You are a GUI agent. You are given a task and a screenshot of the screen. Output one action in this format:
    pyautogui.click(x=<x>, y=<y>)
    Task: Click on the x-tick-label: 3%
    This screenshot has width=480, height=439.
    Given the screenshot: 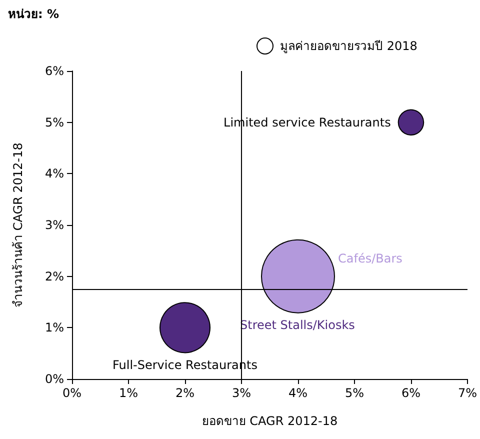 What is the action you would take?
    pyautogui.click(x=242, y=393)
    